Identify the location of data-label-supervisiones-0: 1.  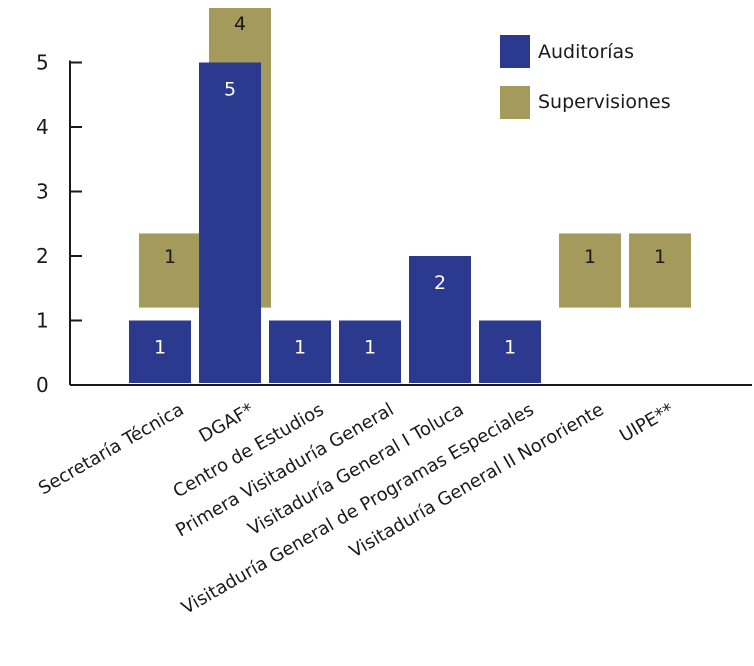
(170, 257).